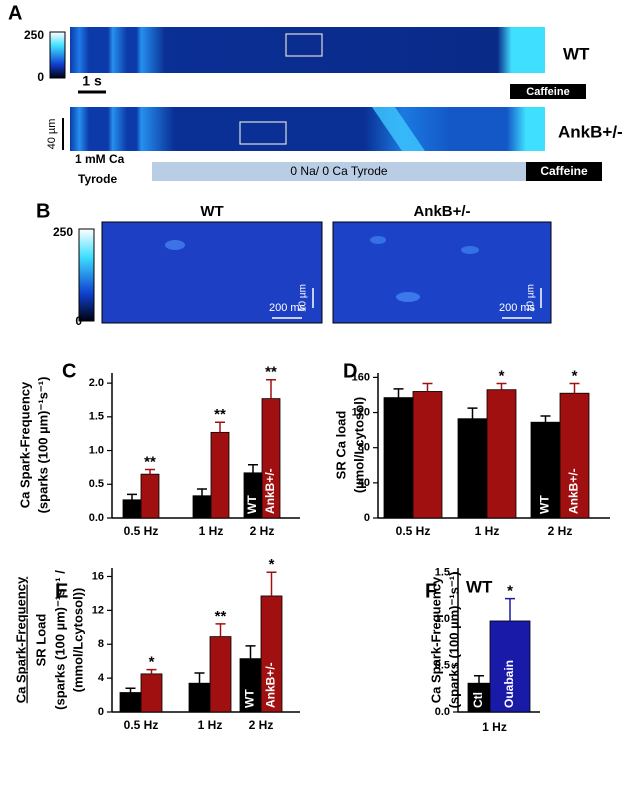  I want to click on y-tick-label: 80, so click(364, 448).